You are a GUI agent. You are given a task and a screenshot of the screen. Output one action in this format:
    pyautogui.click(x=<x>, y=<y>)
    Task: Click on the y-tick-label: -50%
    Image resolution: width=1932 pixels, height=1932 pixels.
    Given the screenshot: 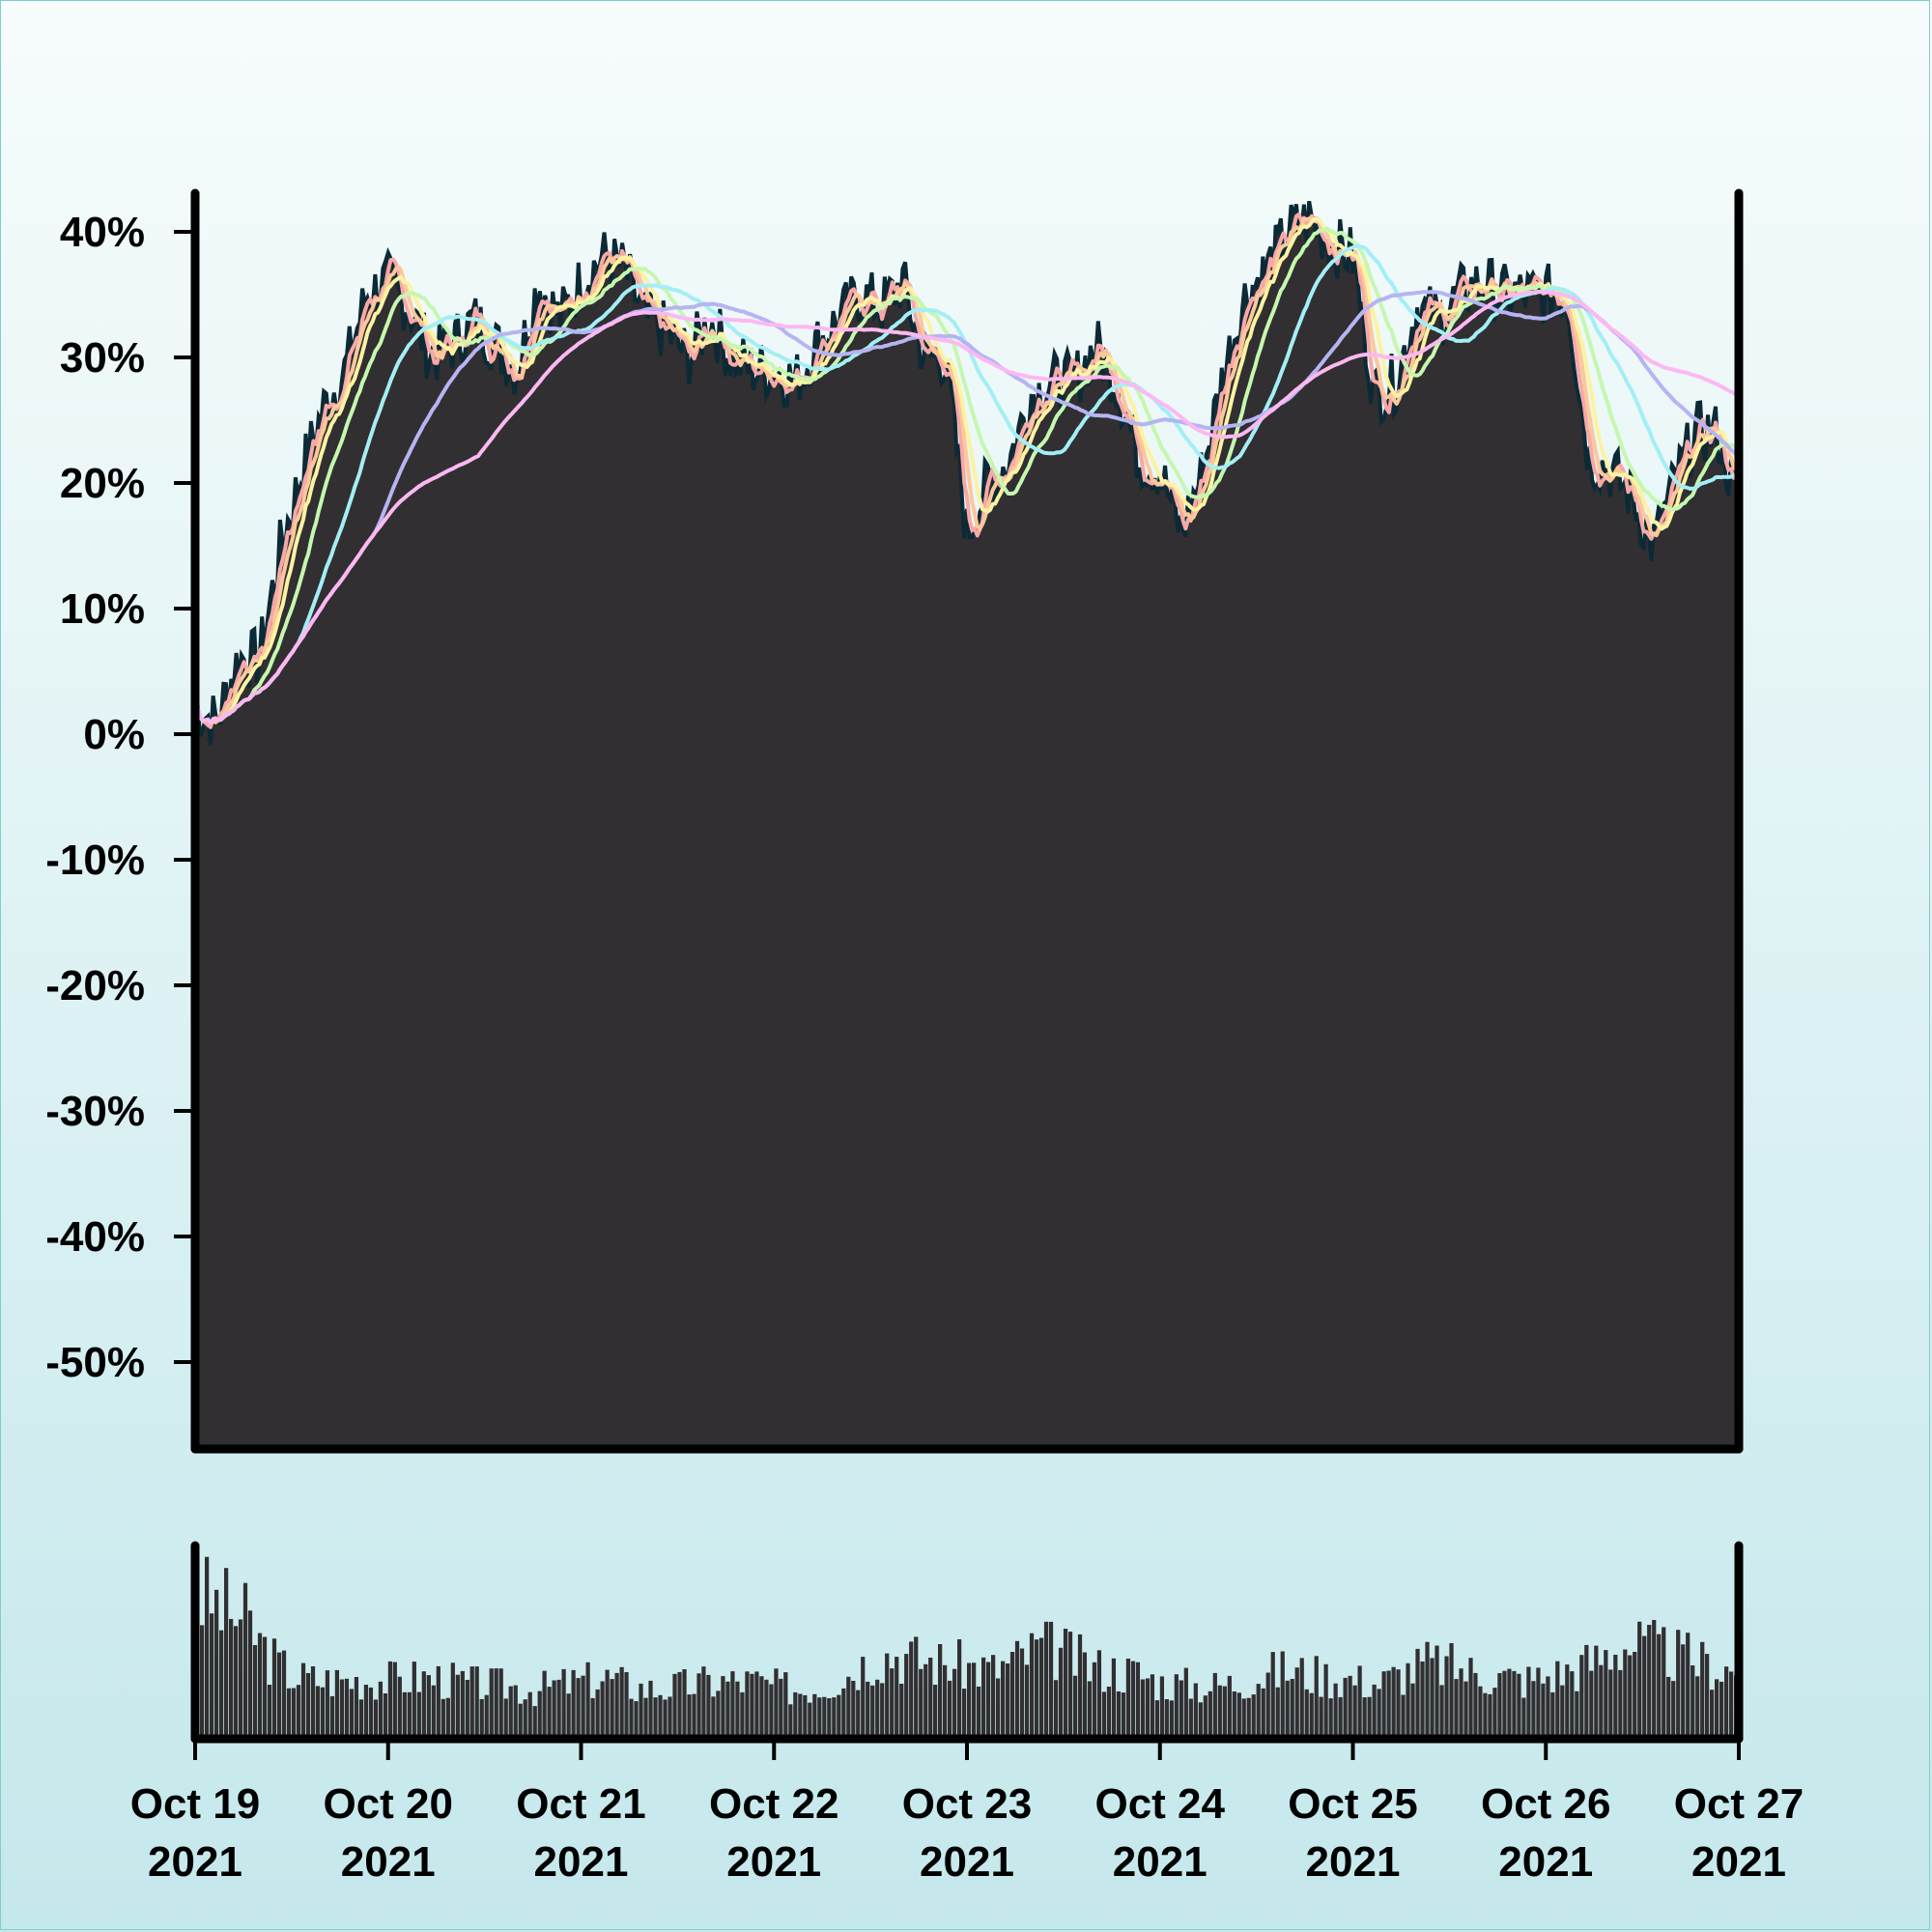 What is the action you would take?
    pyautogui.click(x=95, y=1362)
    